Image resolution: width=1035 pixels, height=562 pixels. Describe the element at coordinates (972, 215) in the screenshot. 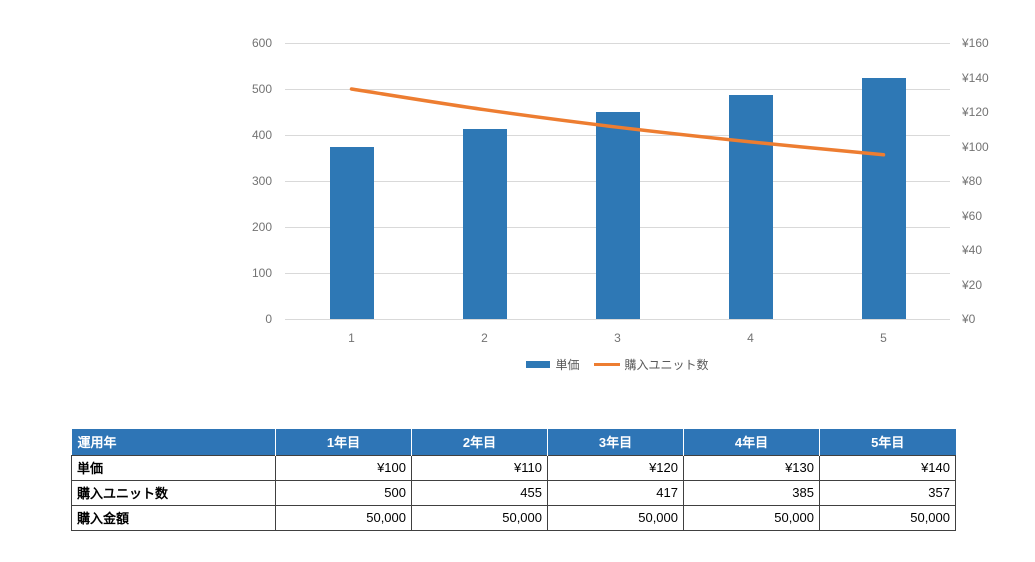

I see `y-axis-tick-right: ¥60` at that location.